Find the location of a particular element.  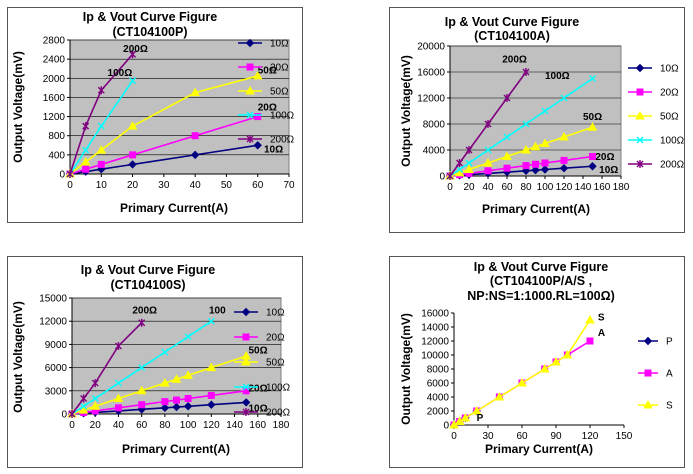

legend-item: 200Ω is located at coordinates (262, 413).